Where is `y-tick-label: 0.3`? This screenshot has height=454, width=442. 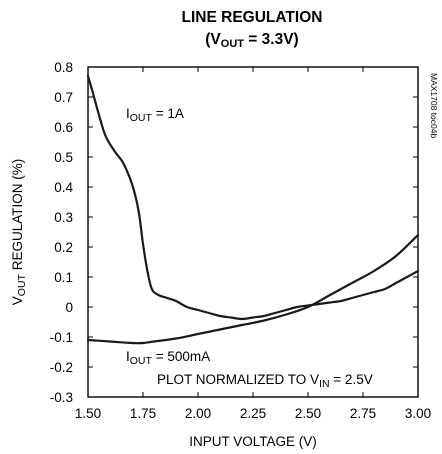 y-tick-label: 0.3 is located at coordinates (63, 217).